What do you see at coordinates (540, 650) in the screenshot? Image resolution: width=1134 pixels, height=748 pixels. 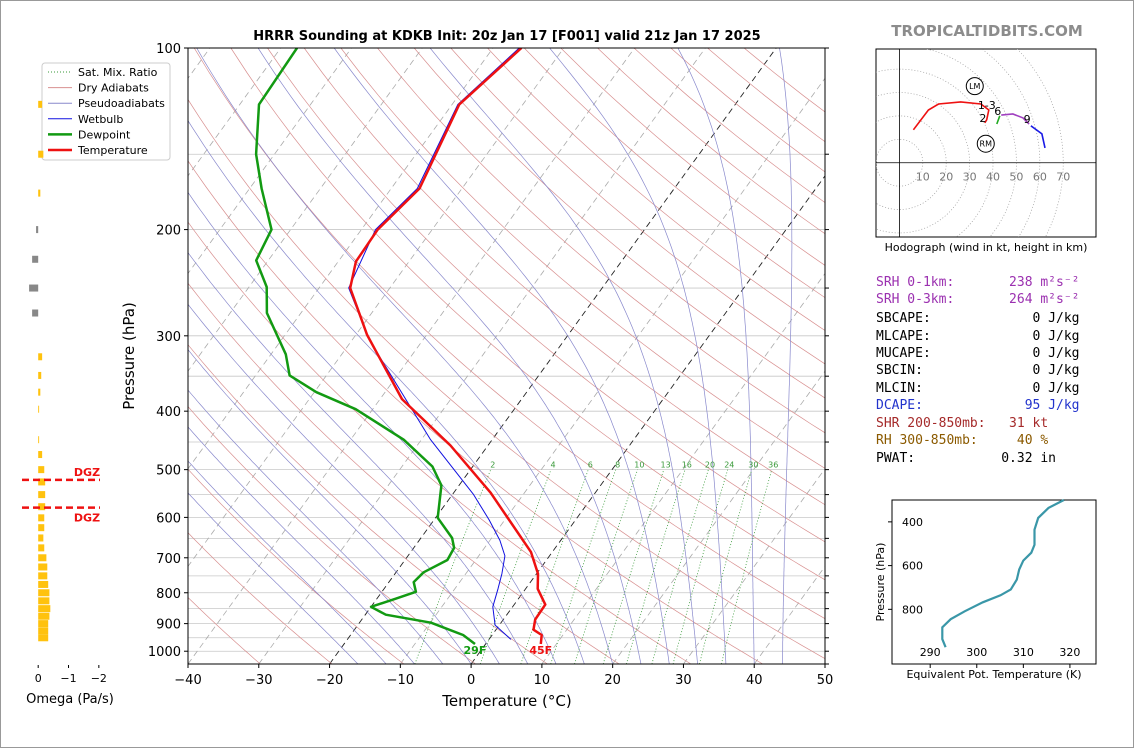 I see `surface-label: 45F` at bounding box center [540, 650].